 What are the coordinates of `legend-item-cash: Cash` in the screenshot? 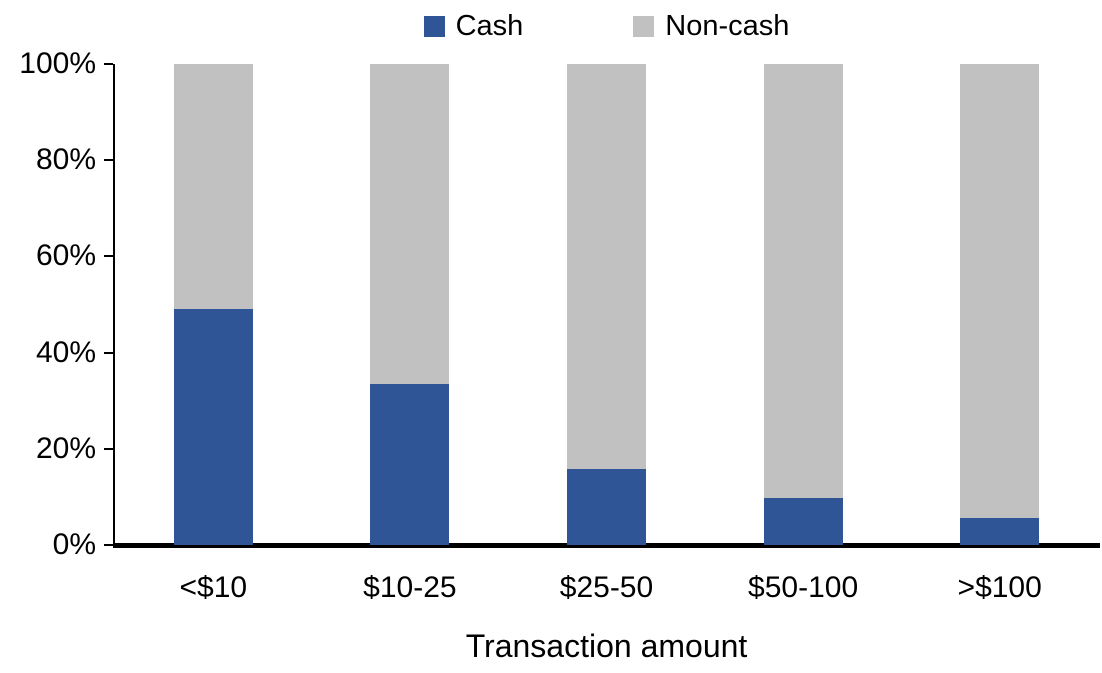 It's located at (473, 26).